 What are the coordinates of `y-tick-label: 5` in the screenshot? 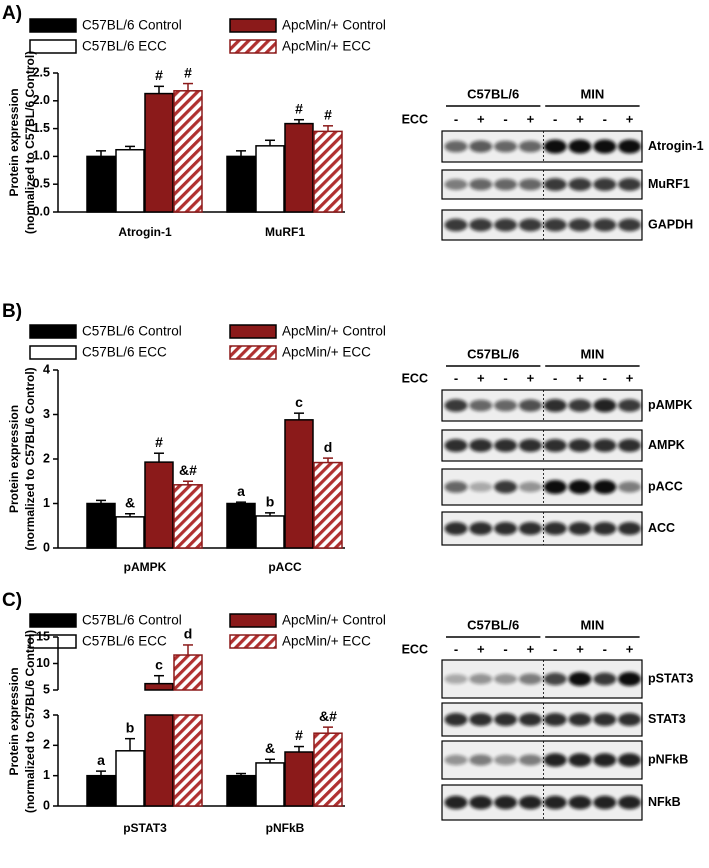 It's located at (46, 689).